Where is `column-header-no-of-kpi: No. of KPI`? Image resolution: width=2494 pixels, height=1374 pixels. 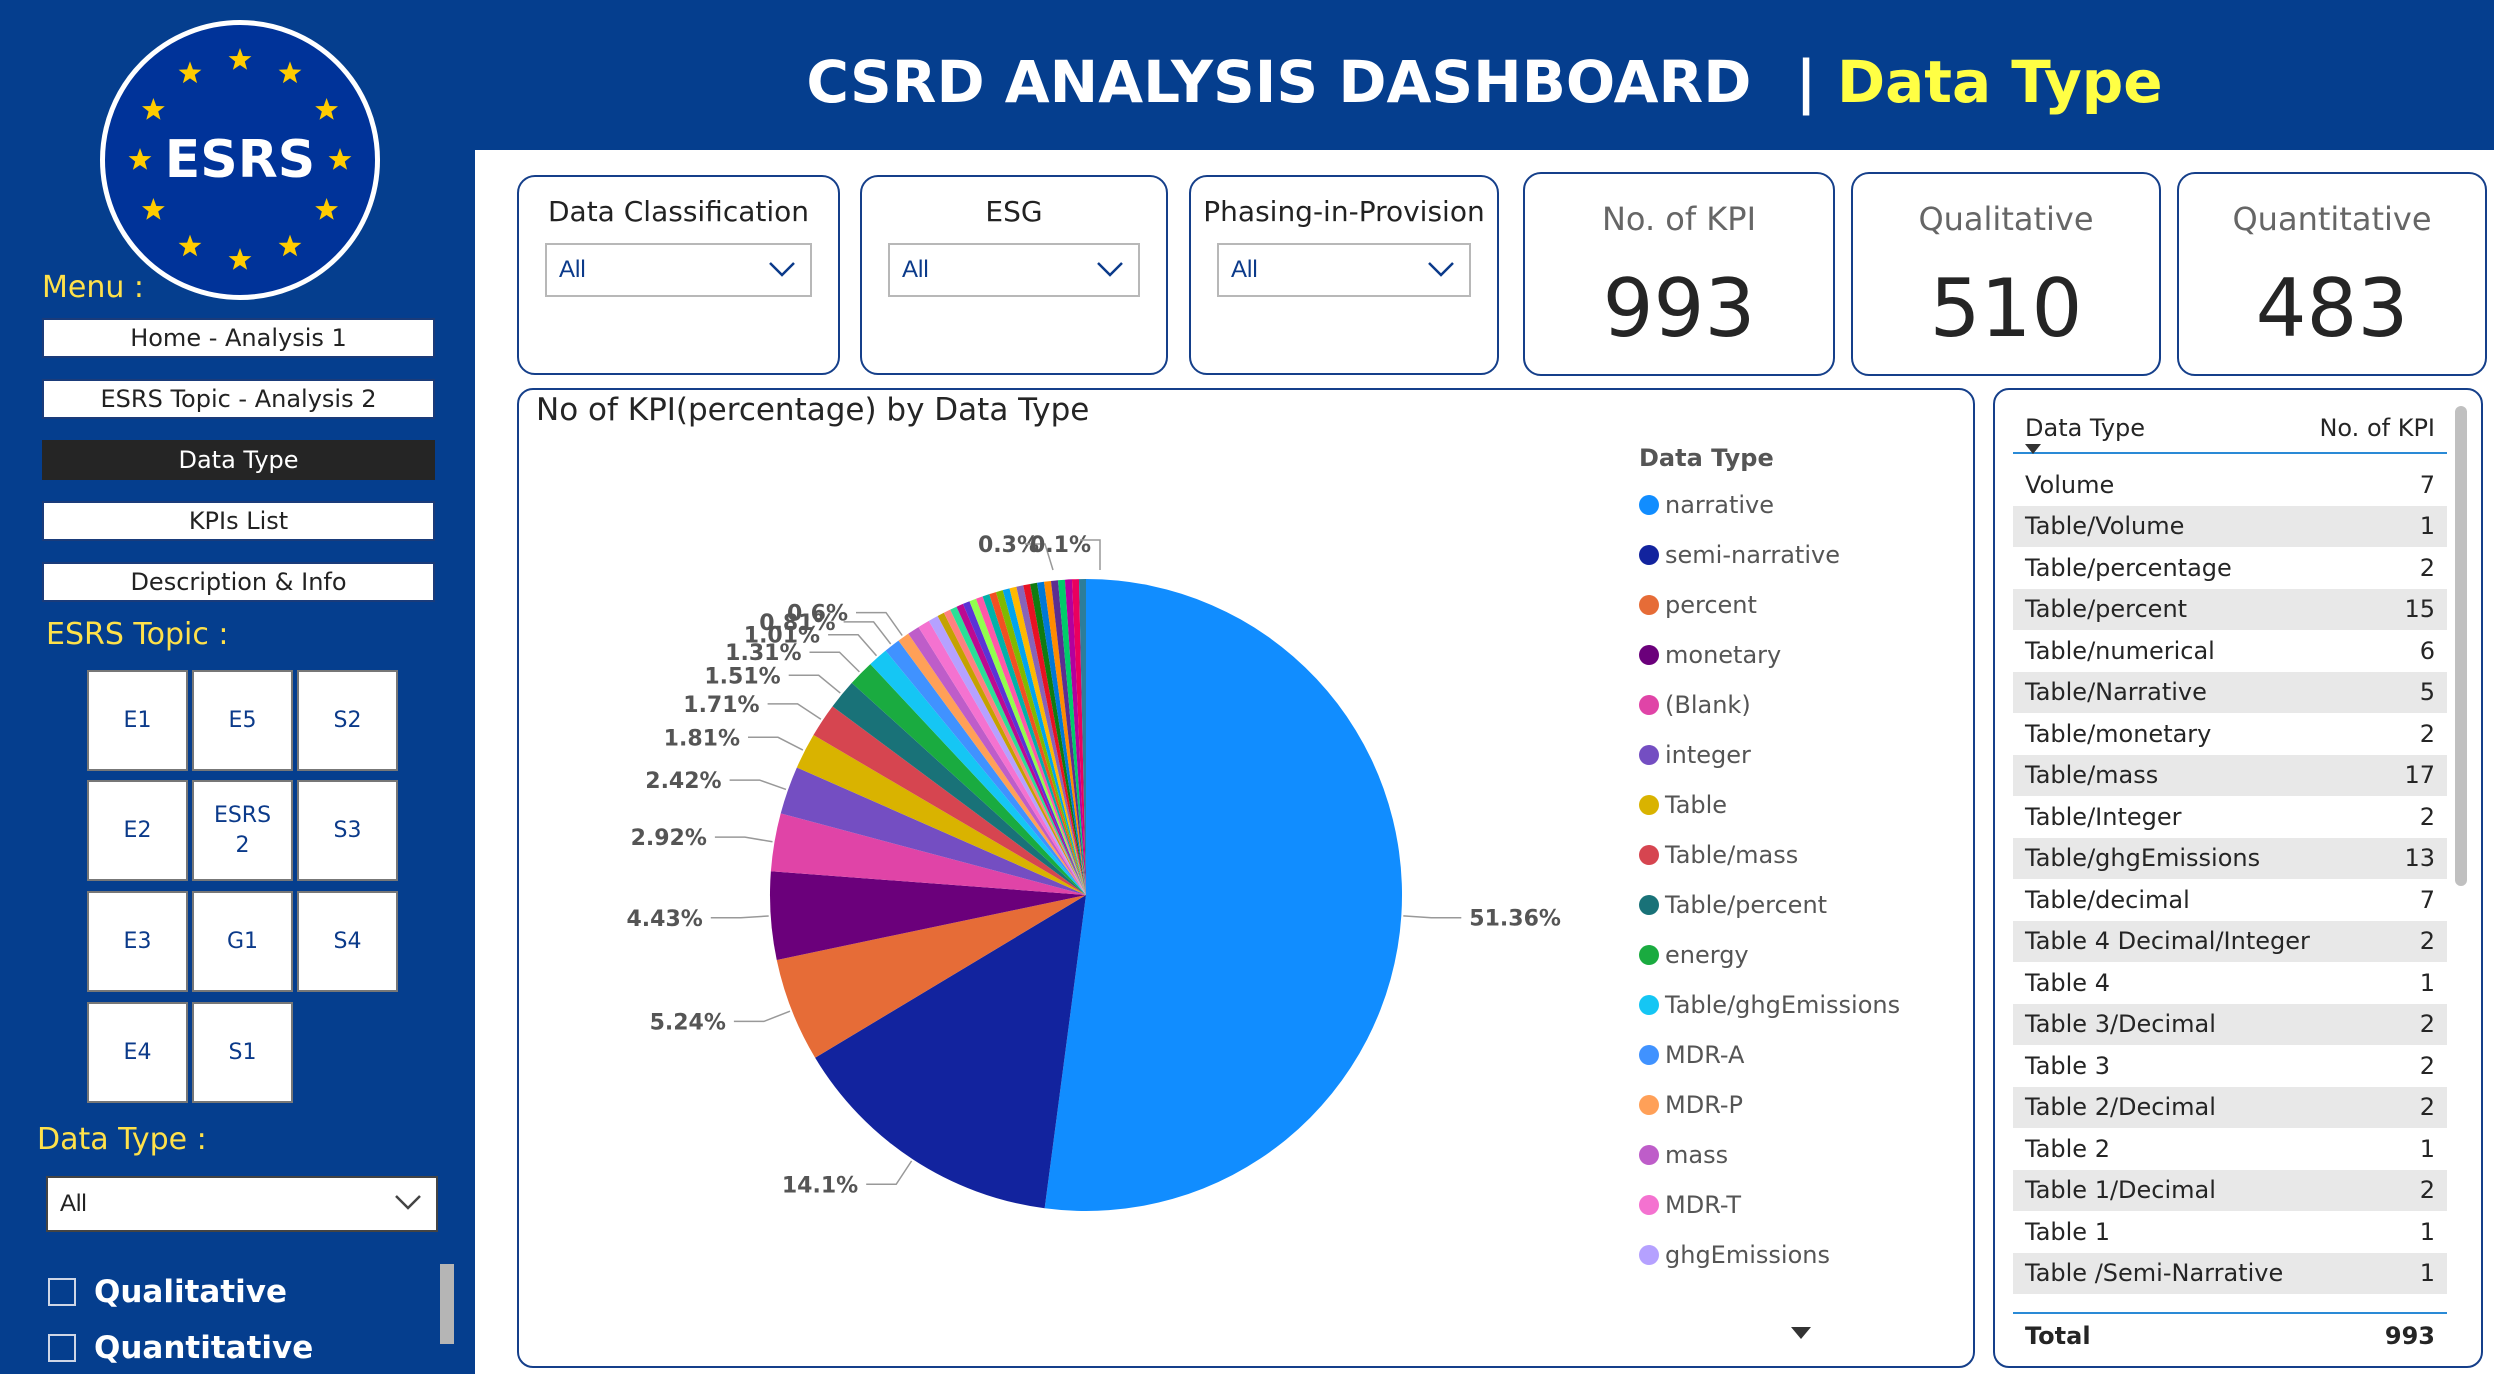 column-header-no-of-kpi: No. of KPI is located at coordinates (2377, 428).